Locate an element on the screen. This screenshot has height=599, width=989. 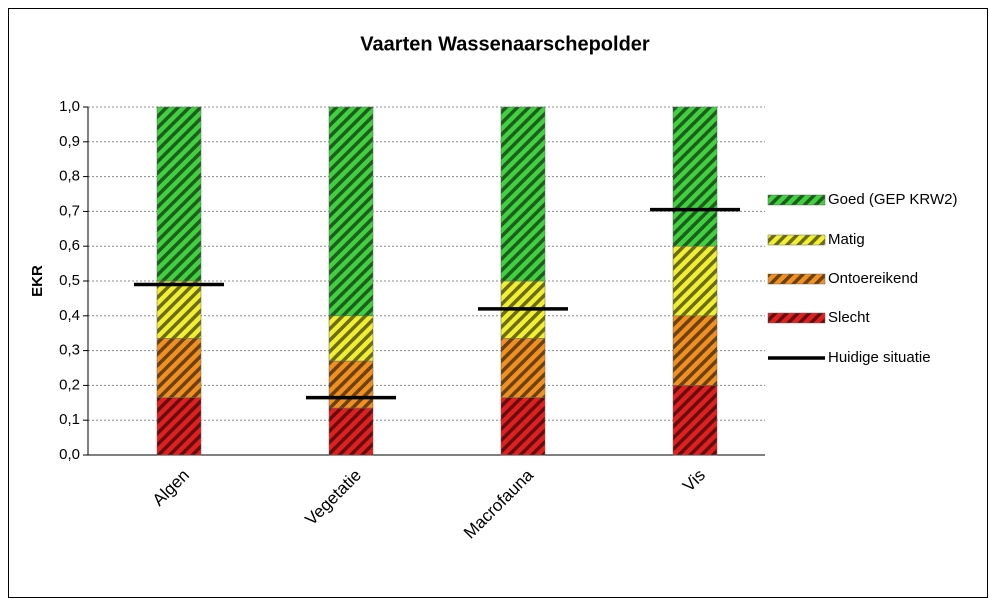
y-tick-label: 1,0 is located at coordinates (69, 106).